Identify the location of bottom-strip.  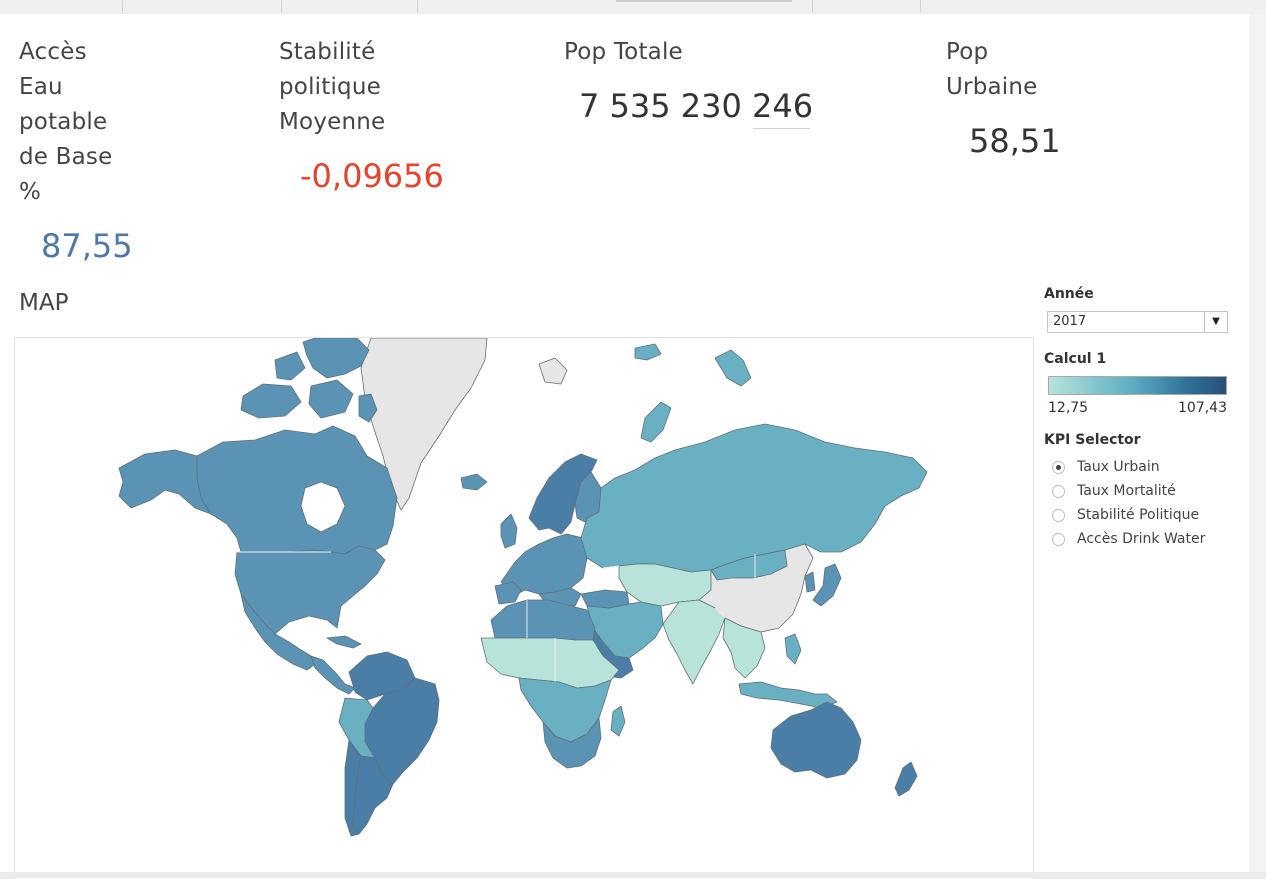
(633, 875).